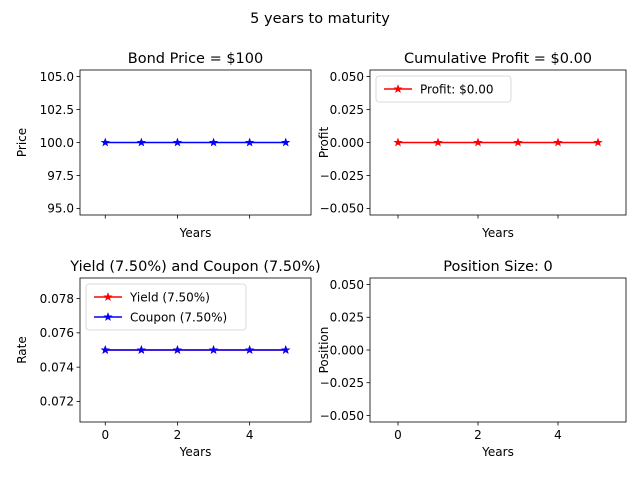 The width and height of the screenshot is (640, 480). Describe the element at coordinates (498, 350) in the screenshot. I see `plot-area` at that location.